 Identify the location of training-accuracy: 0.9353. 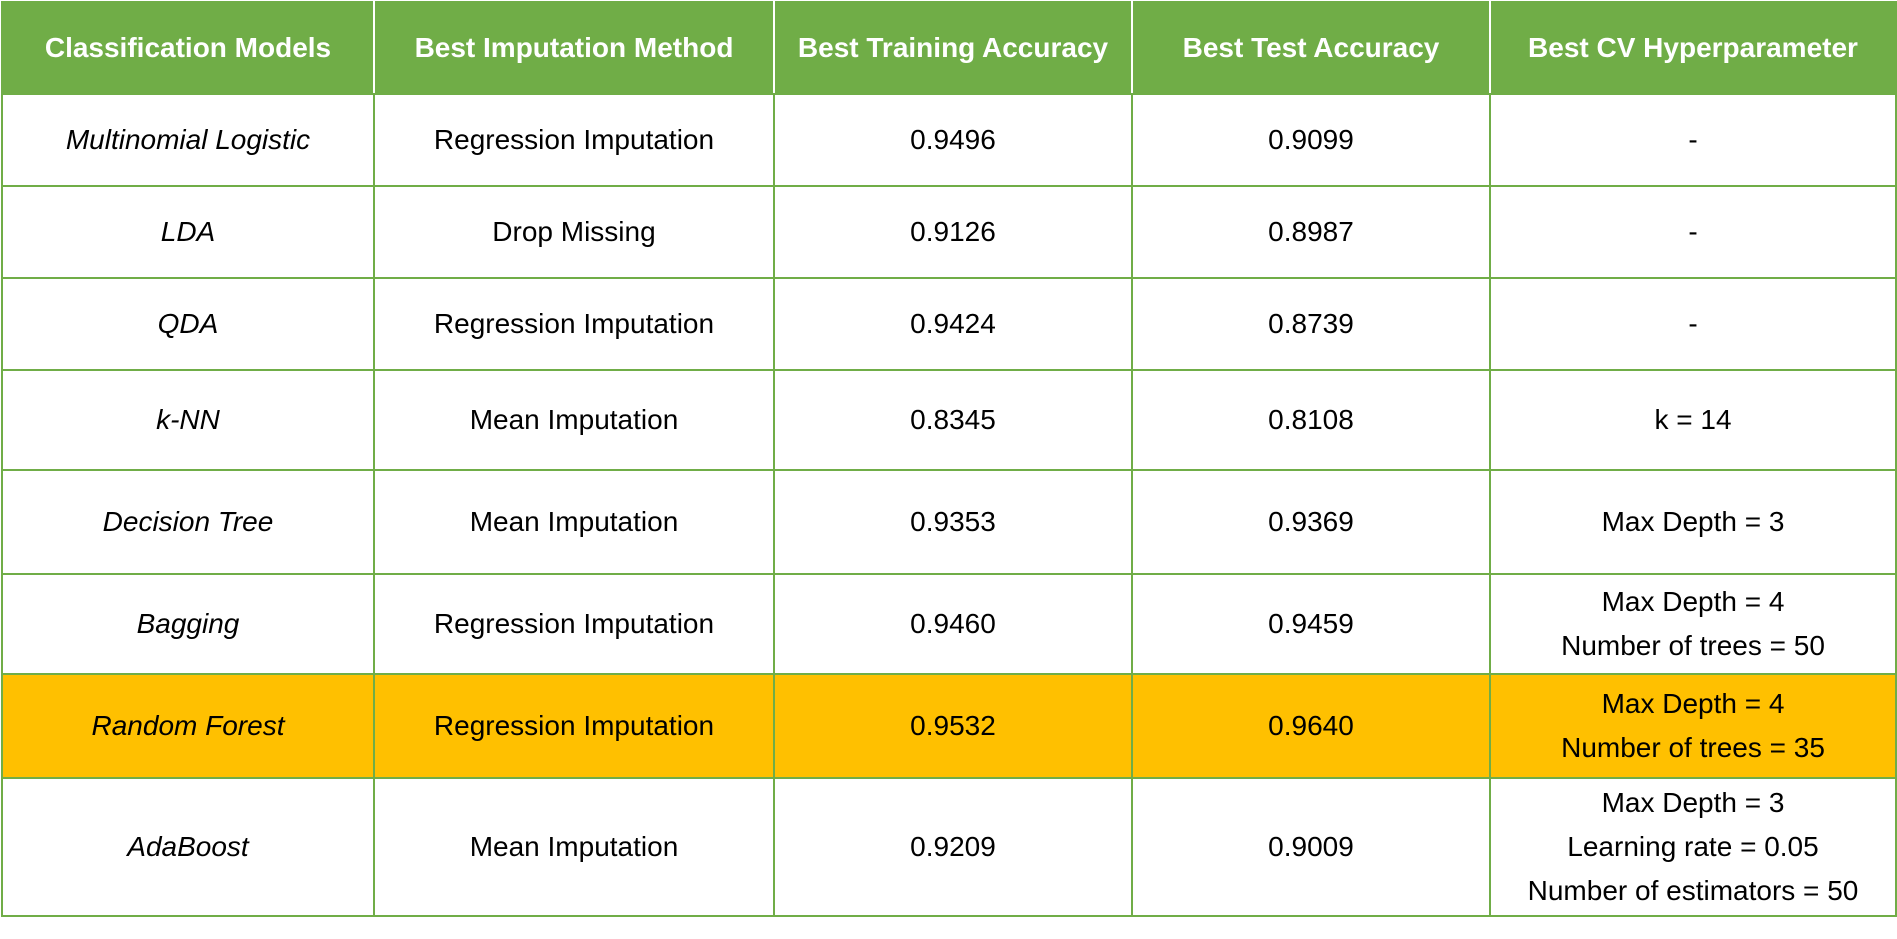
(953, 522).